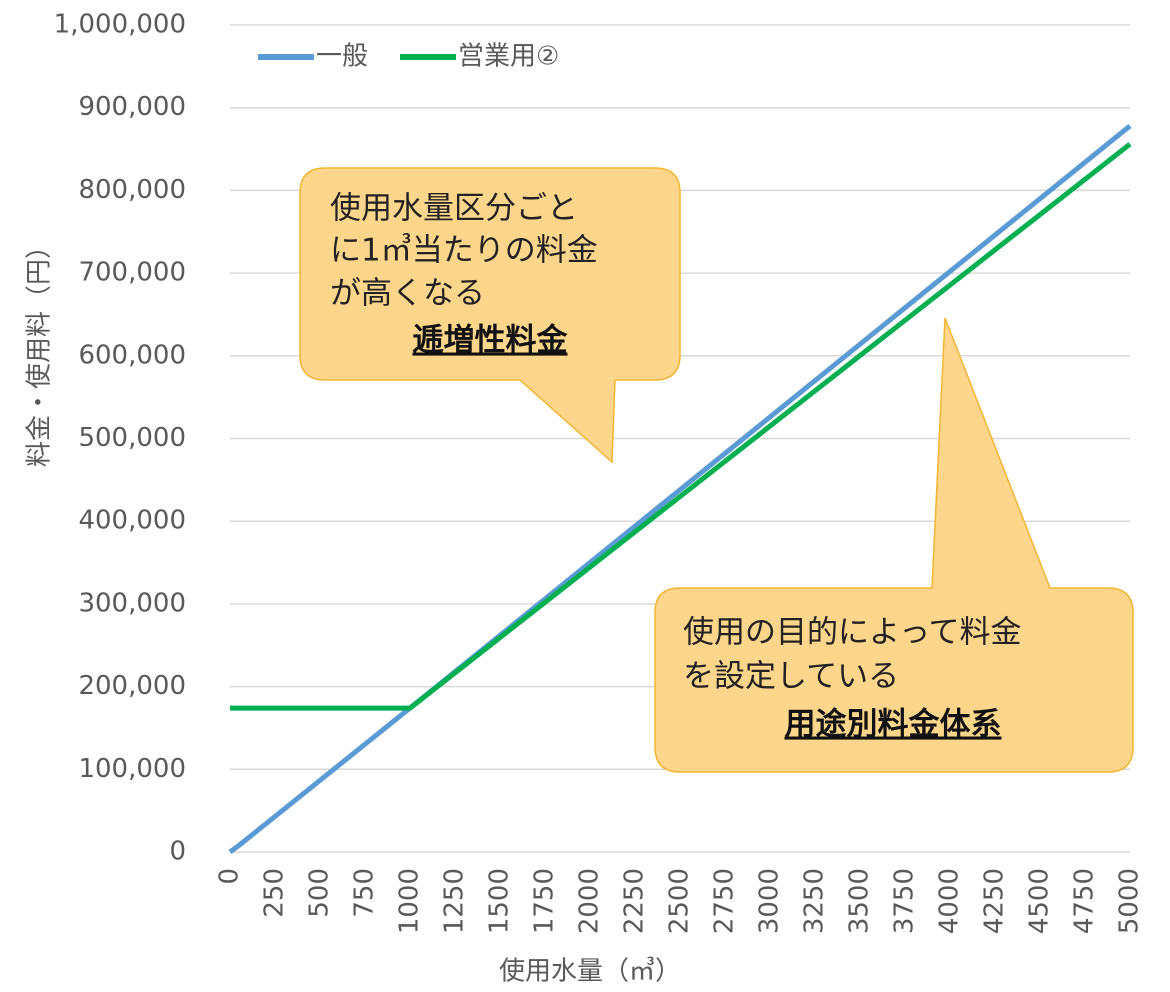  Describe the element at coordinates (490, 315) in the screenshot. I see `callout` at that location.